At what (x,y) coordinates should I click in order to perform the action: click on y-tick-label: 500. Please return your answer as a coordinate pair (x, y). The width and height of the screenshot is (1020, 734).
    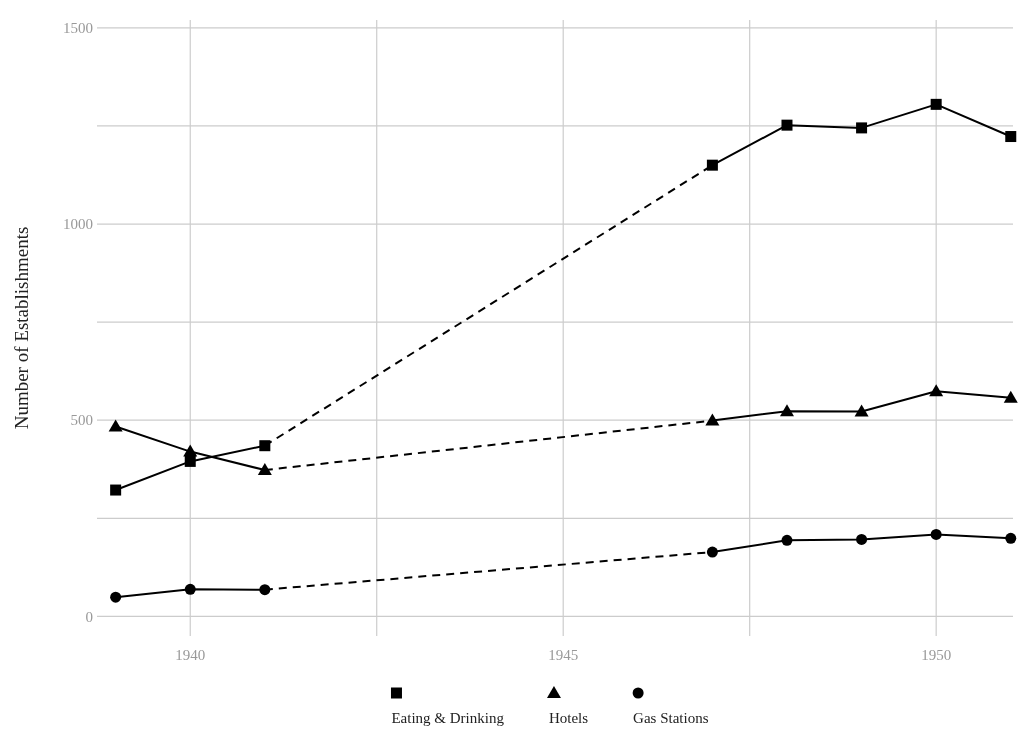
    Looking at the image, I should click on (81, 420).